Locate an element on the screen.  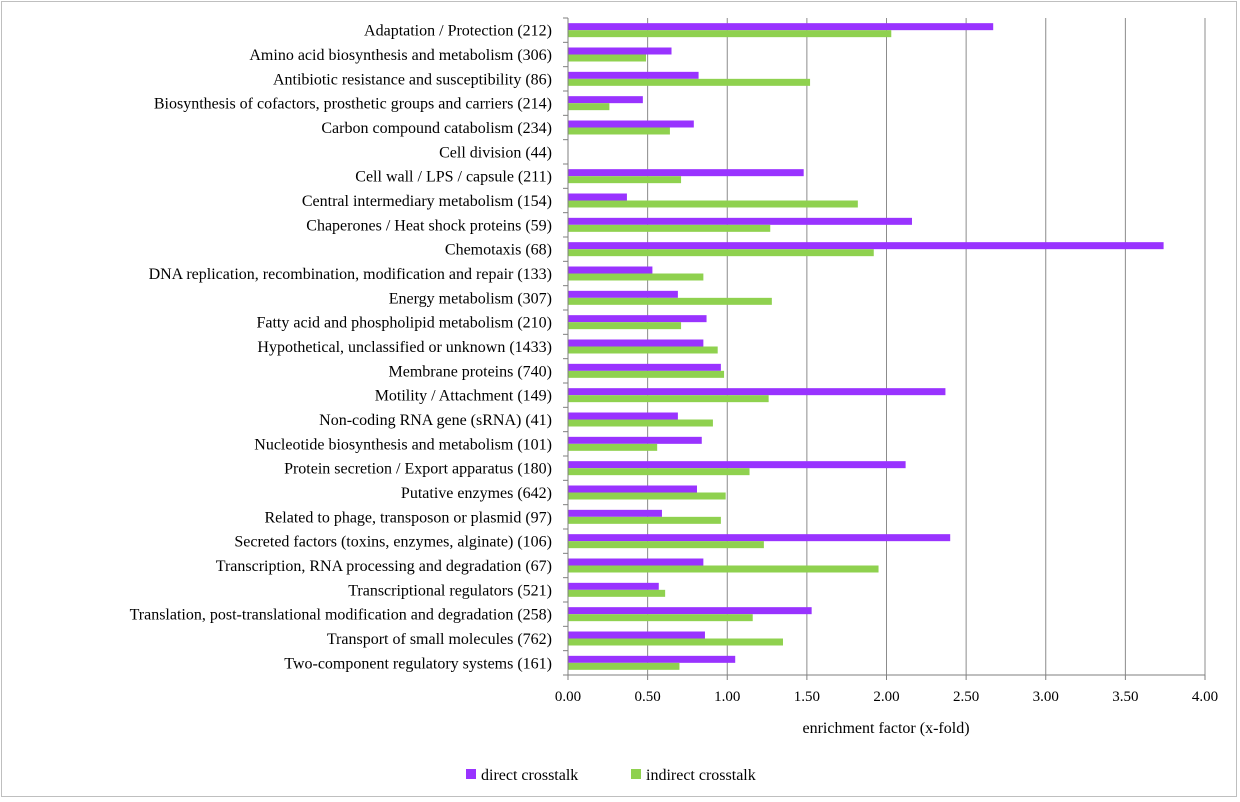
category-label: Transport of small molecules (762) is located at coordinates (439, 639).